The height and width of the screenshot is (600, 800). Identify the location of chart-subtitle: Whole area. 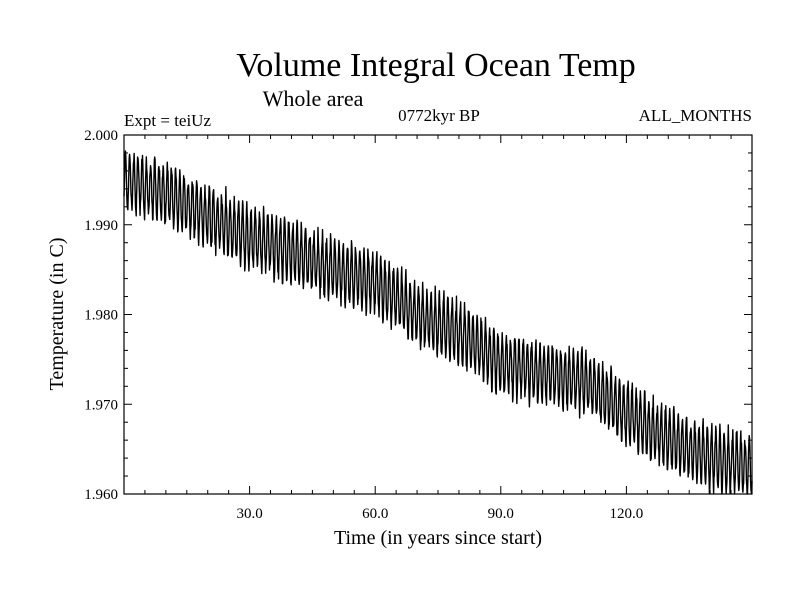
(313, 98).